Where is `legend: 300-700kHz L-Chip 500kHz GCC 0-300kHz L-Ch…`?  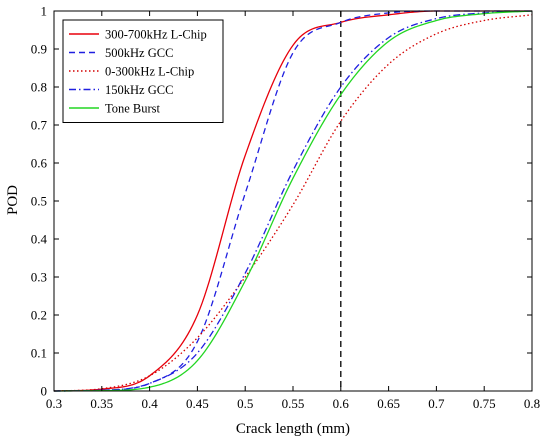 legend: 300-700kHz L-Chip 500kHz GCC 0-300kHz L-Ch… is located at coordinates (143, 71).